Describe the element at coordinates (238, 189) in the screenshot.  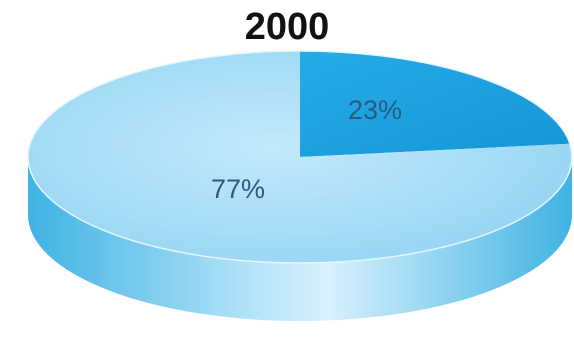
I see `slice-label: 77%` at that location.